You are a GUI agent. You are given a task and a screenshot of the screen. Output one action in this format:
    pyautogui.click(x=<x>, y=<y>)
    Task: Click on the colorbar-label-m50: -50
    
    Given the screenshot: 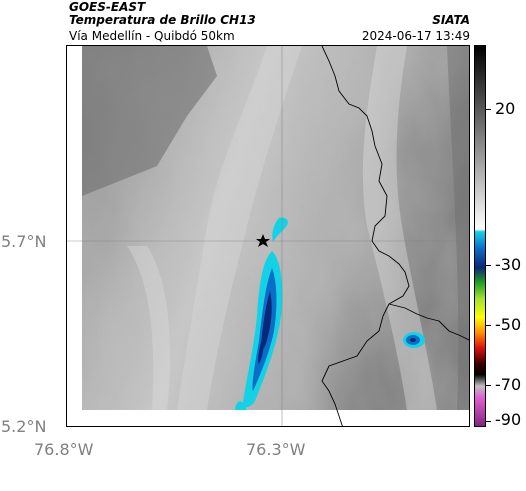 What is the action you would take?
    pyautogui.click(x=508, y=324)
    